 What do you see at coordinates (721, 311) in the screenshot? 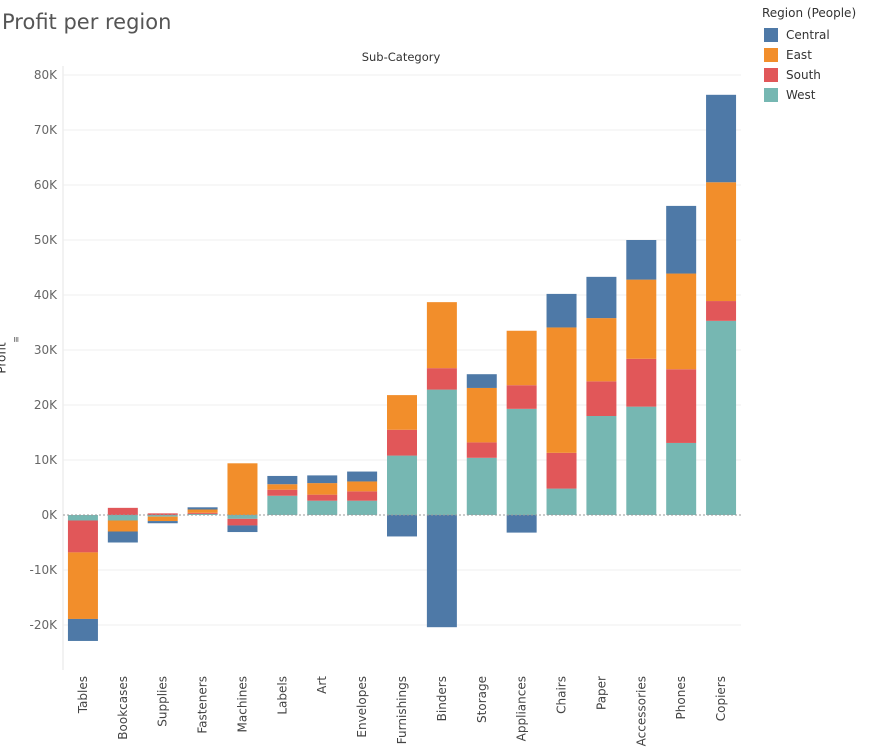
I see `bar-copiers-south` at bounding box center [721, 311].